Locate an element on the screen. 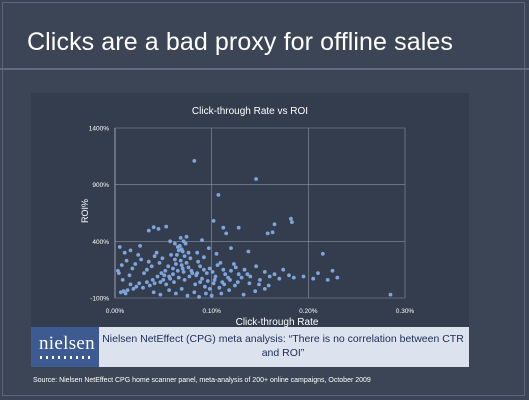 This screenshot has height=400, width=529. y-tick-label: -100% is located at coordinates (99, 299).